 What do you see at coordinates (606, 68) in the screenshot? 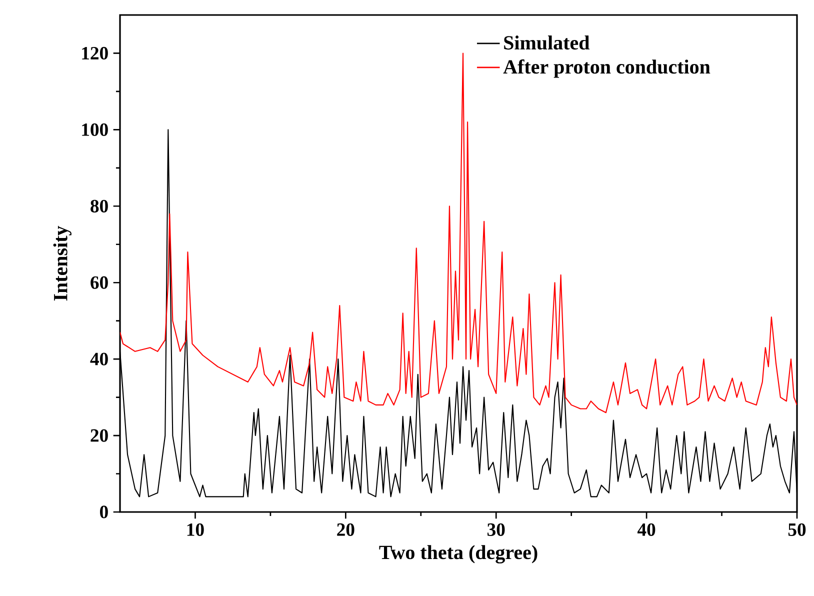
I see `legend-label: After proton conduction` at bounding box center [606, 68].